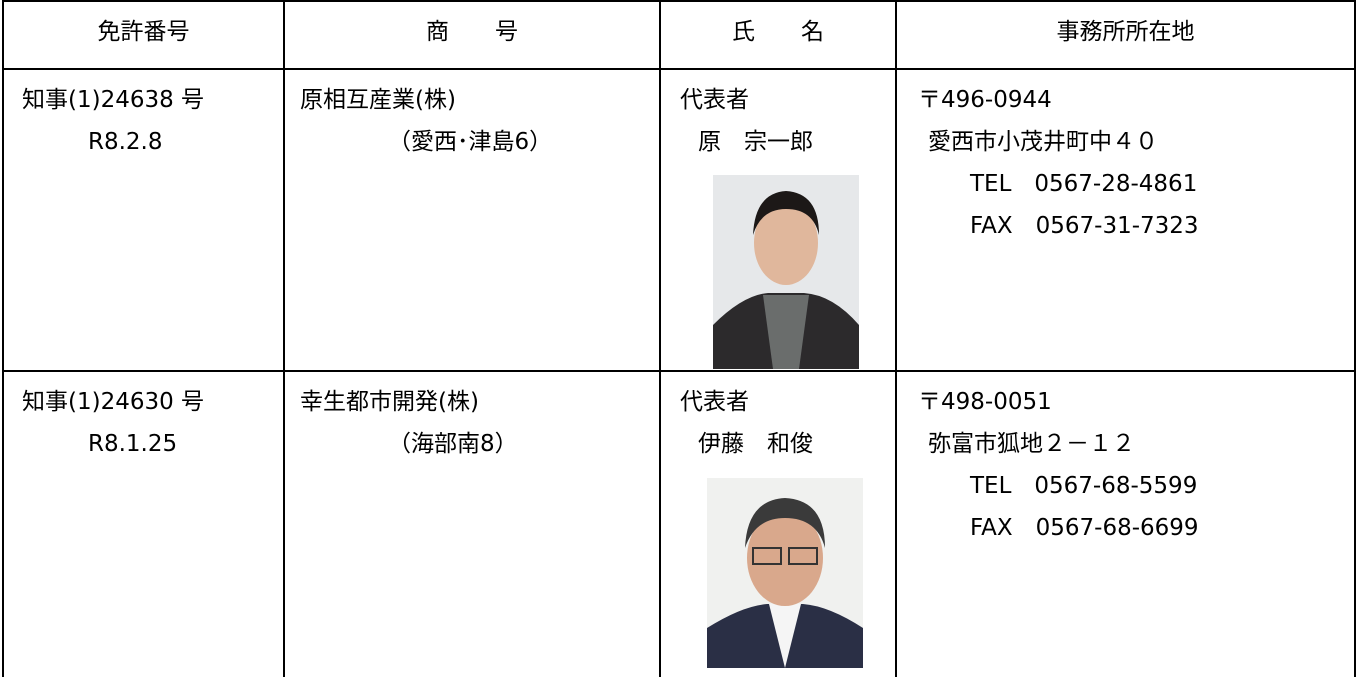 The height and width of the screenshot is (677, 1358). Describe the element at coordinates (133, 444) in the screenshot. I see `license-line: R8.1.25` at that location.